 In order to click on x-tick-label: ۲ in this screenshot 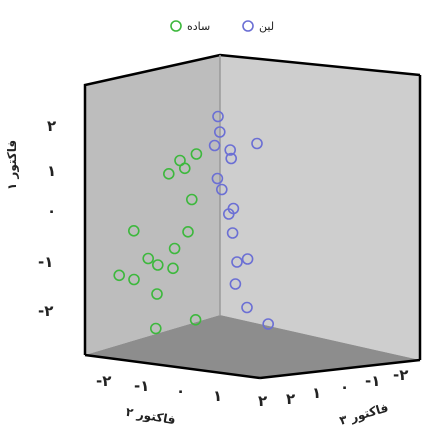, I will do `click(262, 401)`.